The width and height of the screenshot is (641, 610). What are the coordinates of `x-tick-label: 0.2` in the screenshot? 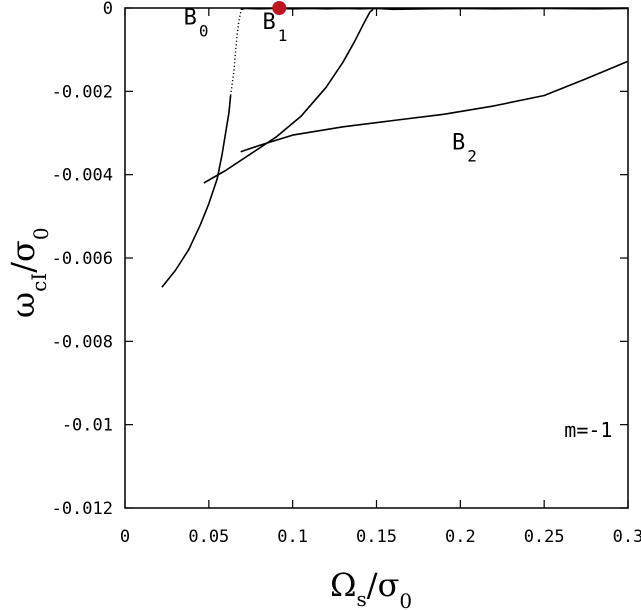 It's located at (460, 537).